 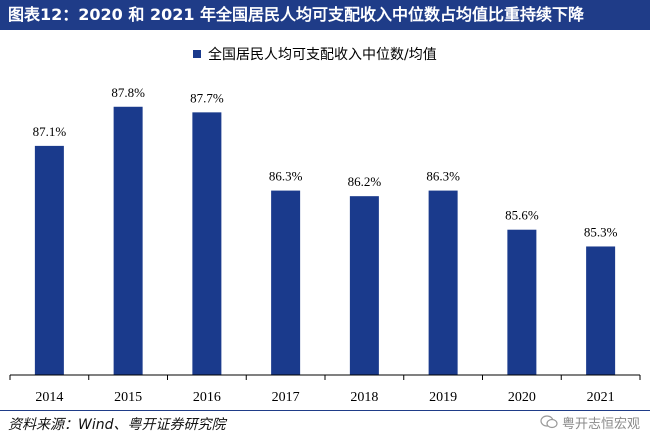 I want to click on bar-2018, so click(x=364, y=285).